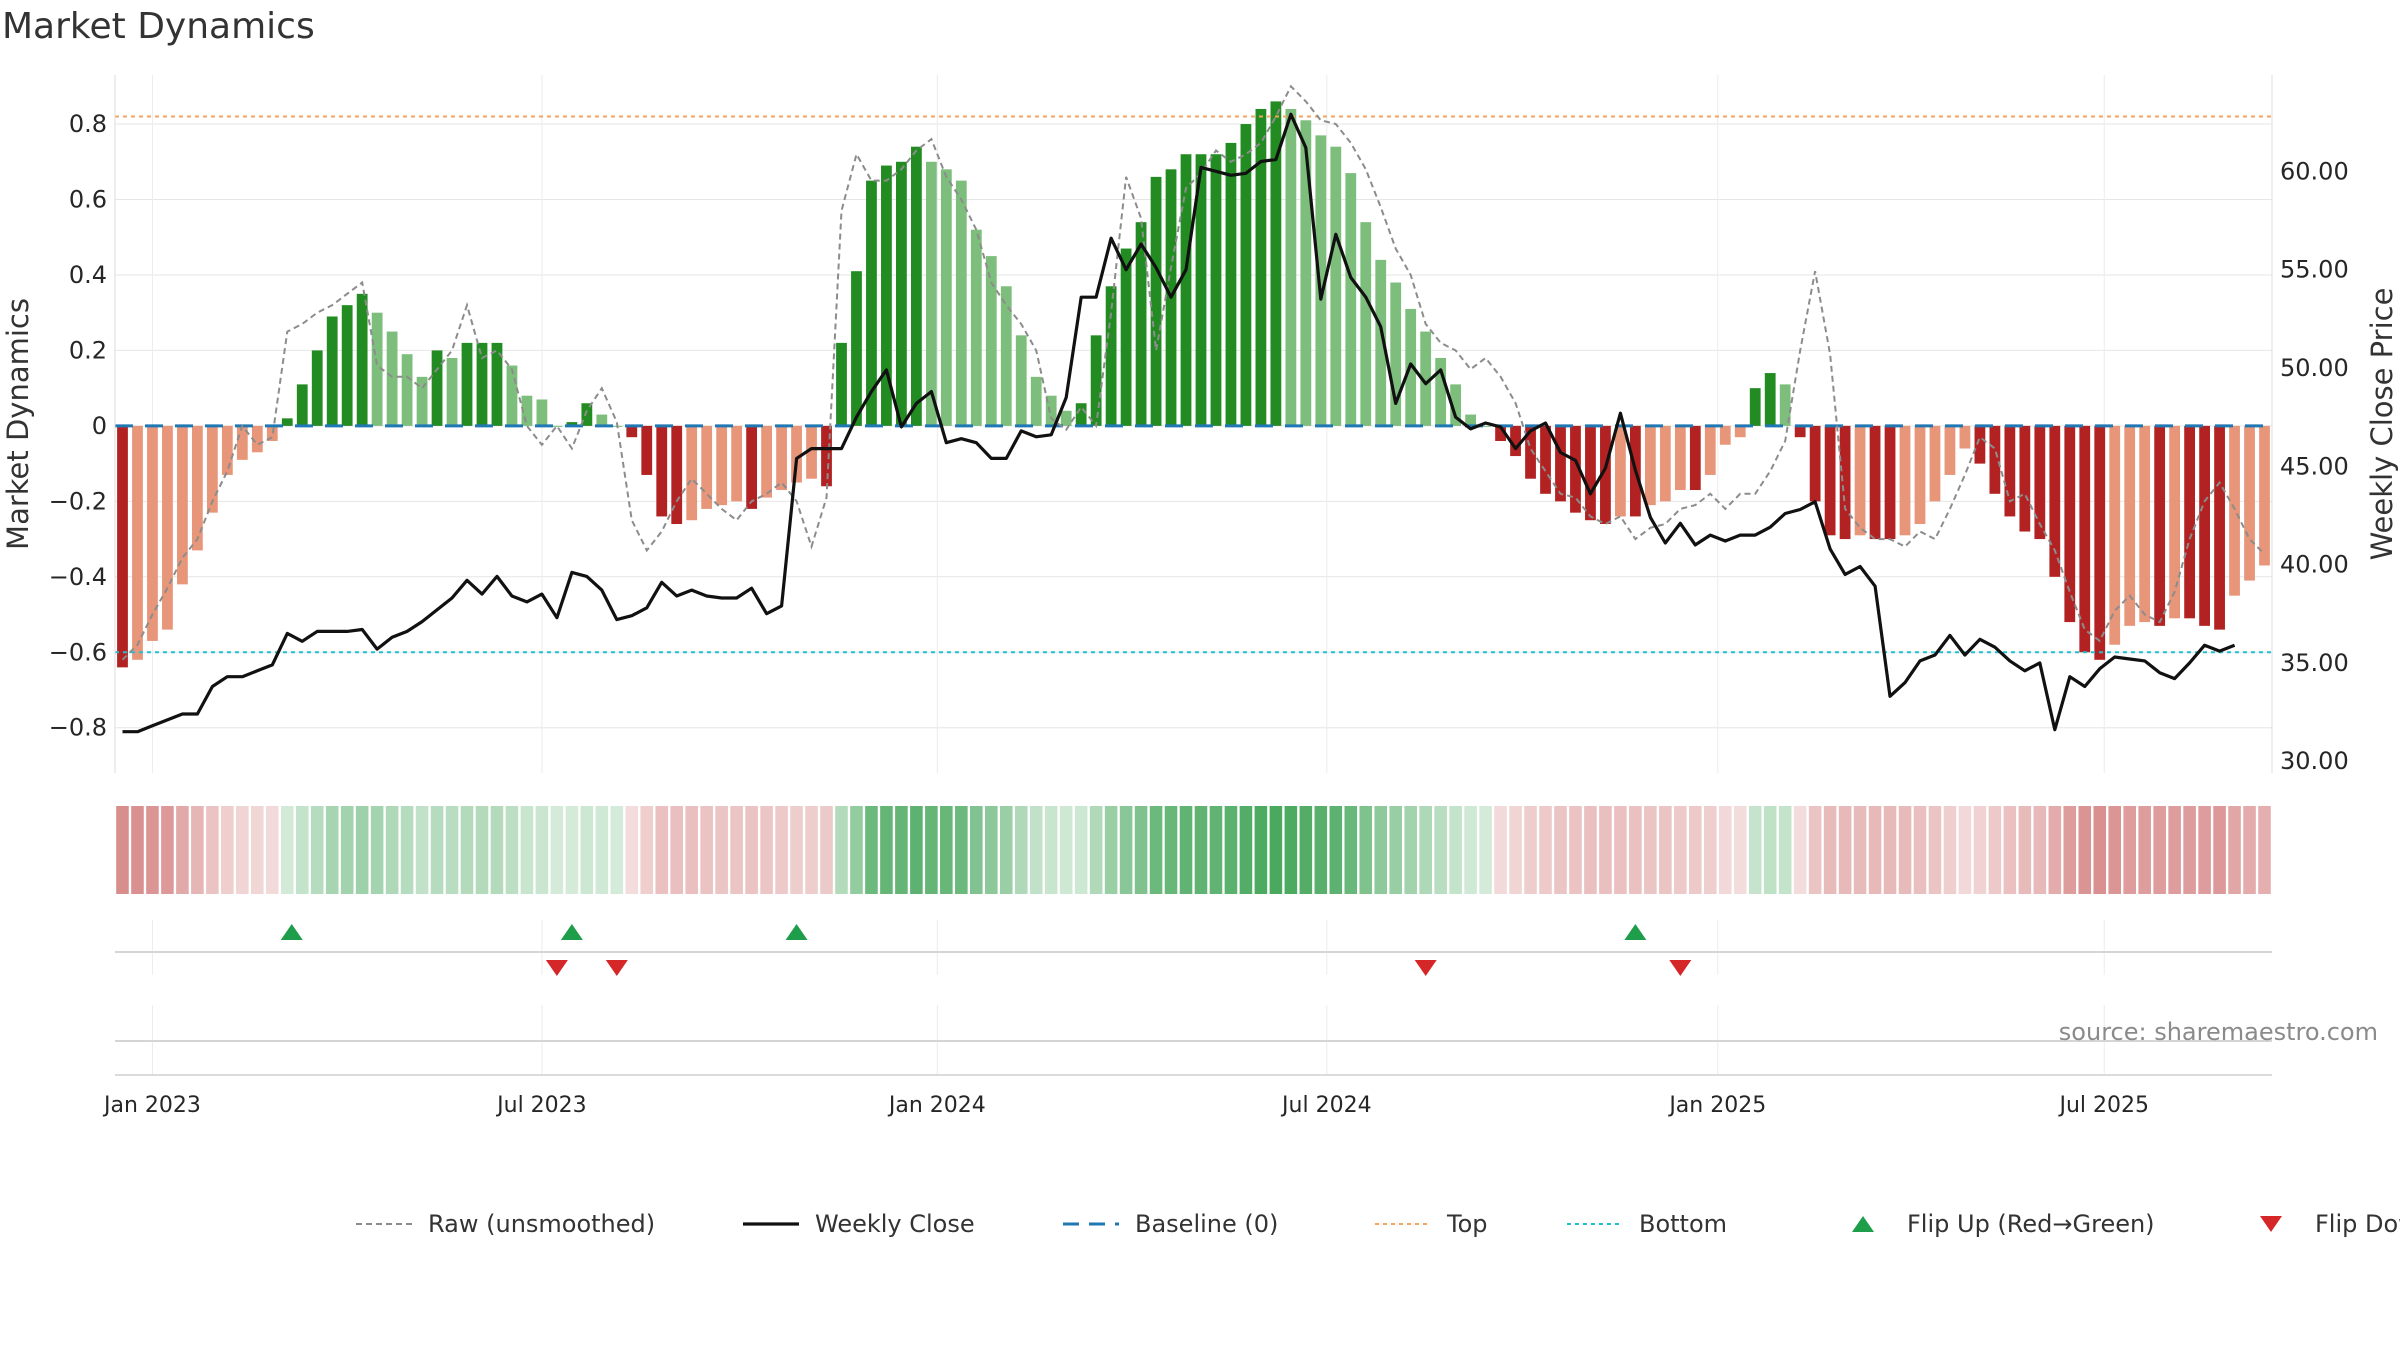  Describe the element at coordinates (1170, 1224) in the screenshot. I see `legend-item: Baseline (0)` at that location.